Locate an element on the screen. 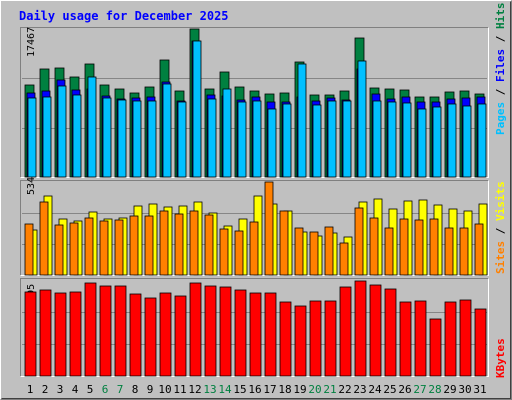 The image size is (512, 400). day-label: 28 is located at coordinates (434, 389).